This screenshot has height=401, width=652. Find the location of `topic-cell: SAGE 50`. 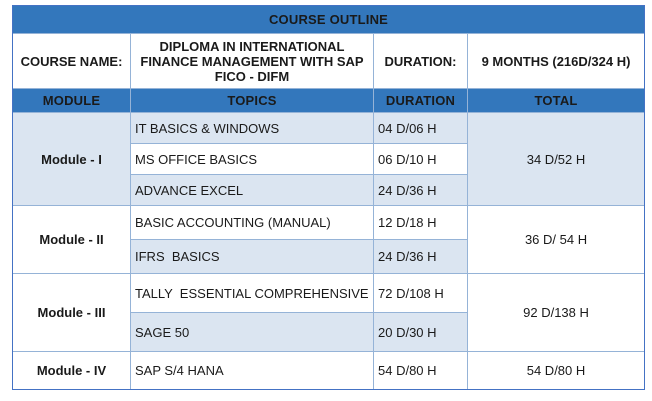

topic-cell: SAGE 50 is located at coordinates (252, 332).